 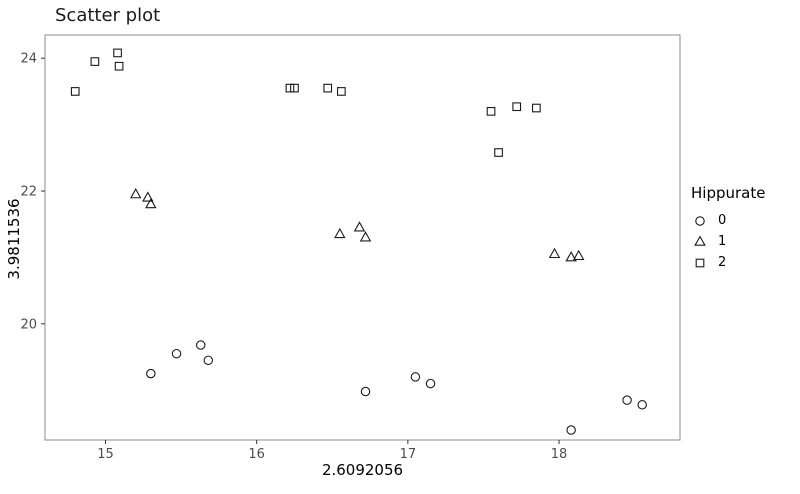 What do you see at coordinates (744, 262) in the screenshot?
I see `legend-item-2: 2` at bounding box center [744, 262].